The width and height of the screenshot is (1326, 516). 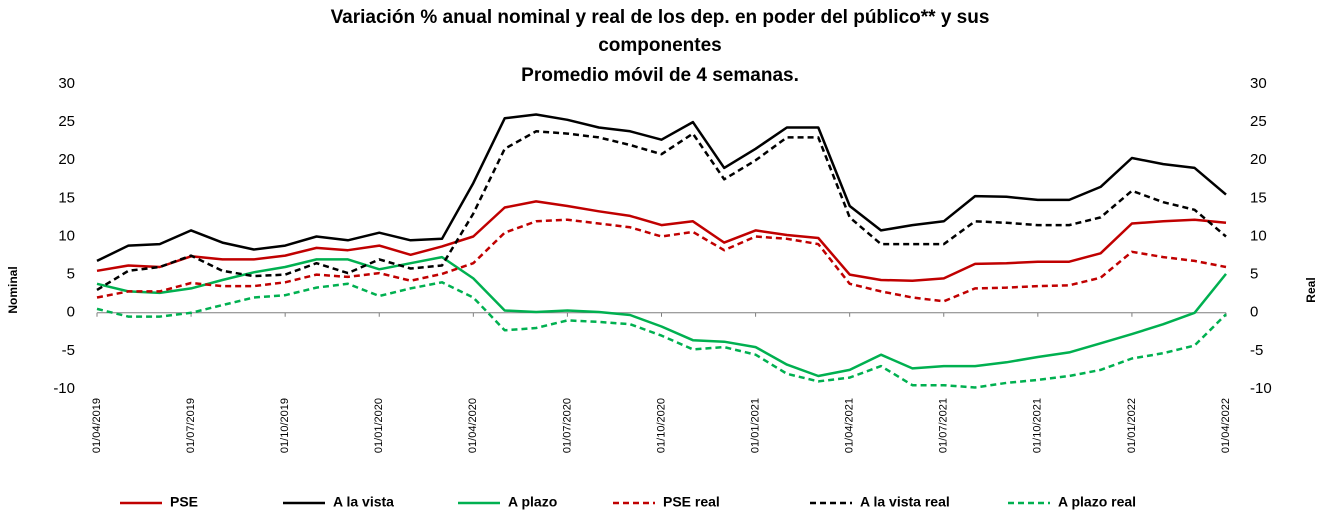 What do you see at coordinates (755, 425) in the screenshot?
I see `x-tick-label: 01/01/2021` at bounding box center [755, 425].